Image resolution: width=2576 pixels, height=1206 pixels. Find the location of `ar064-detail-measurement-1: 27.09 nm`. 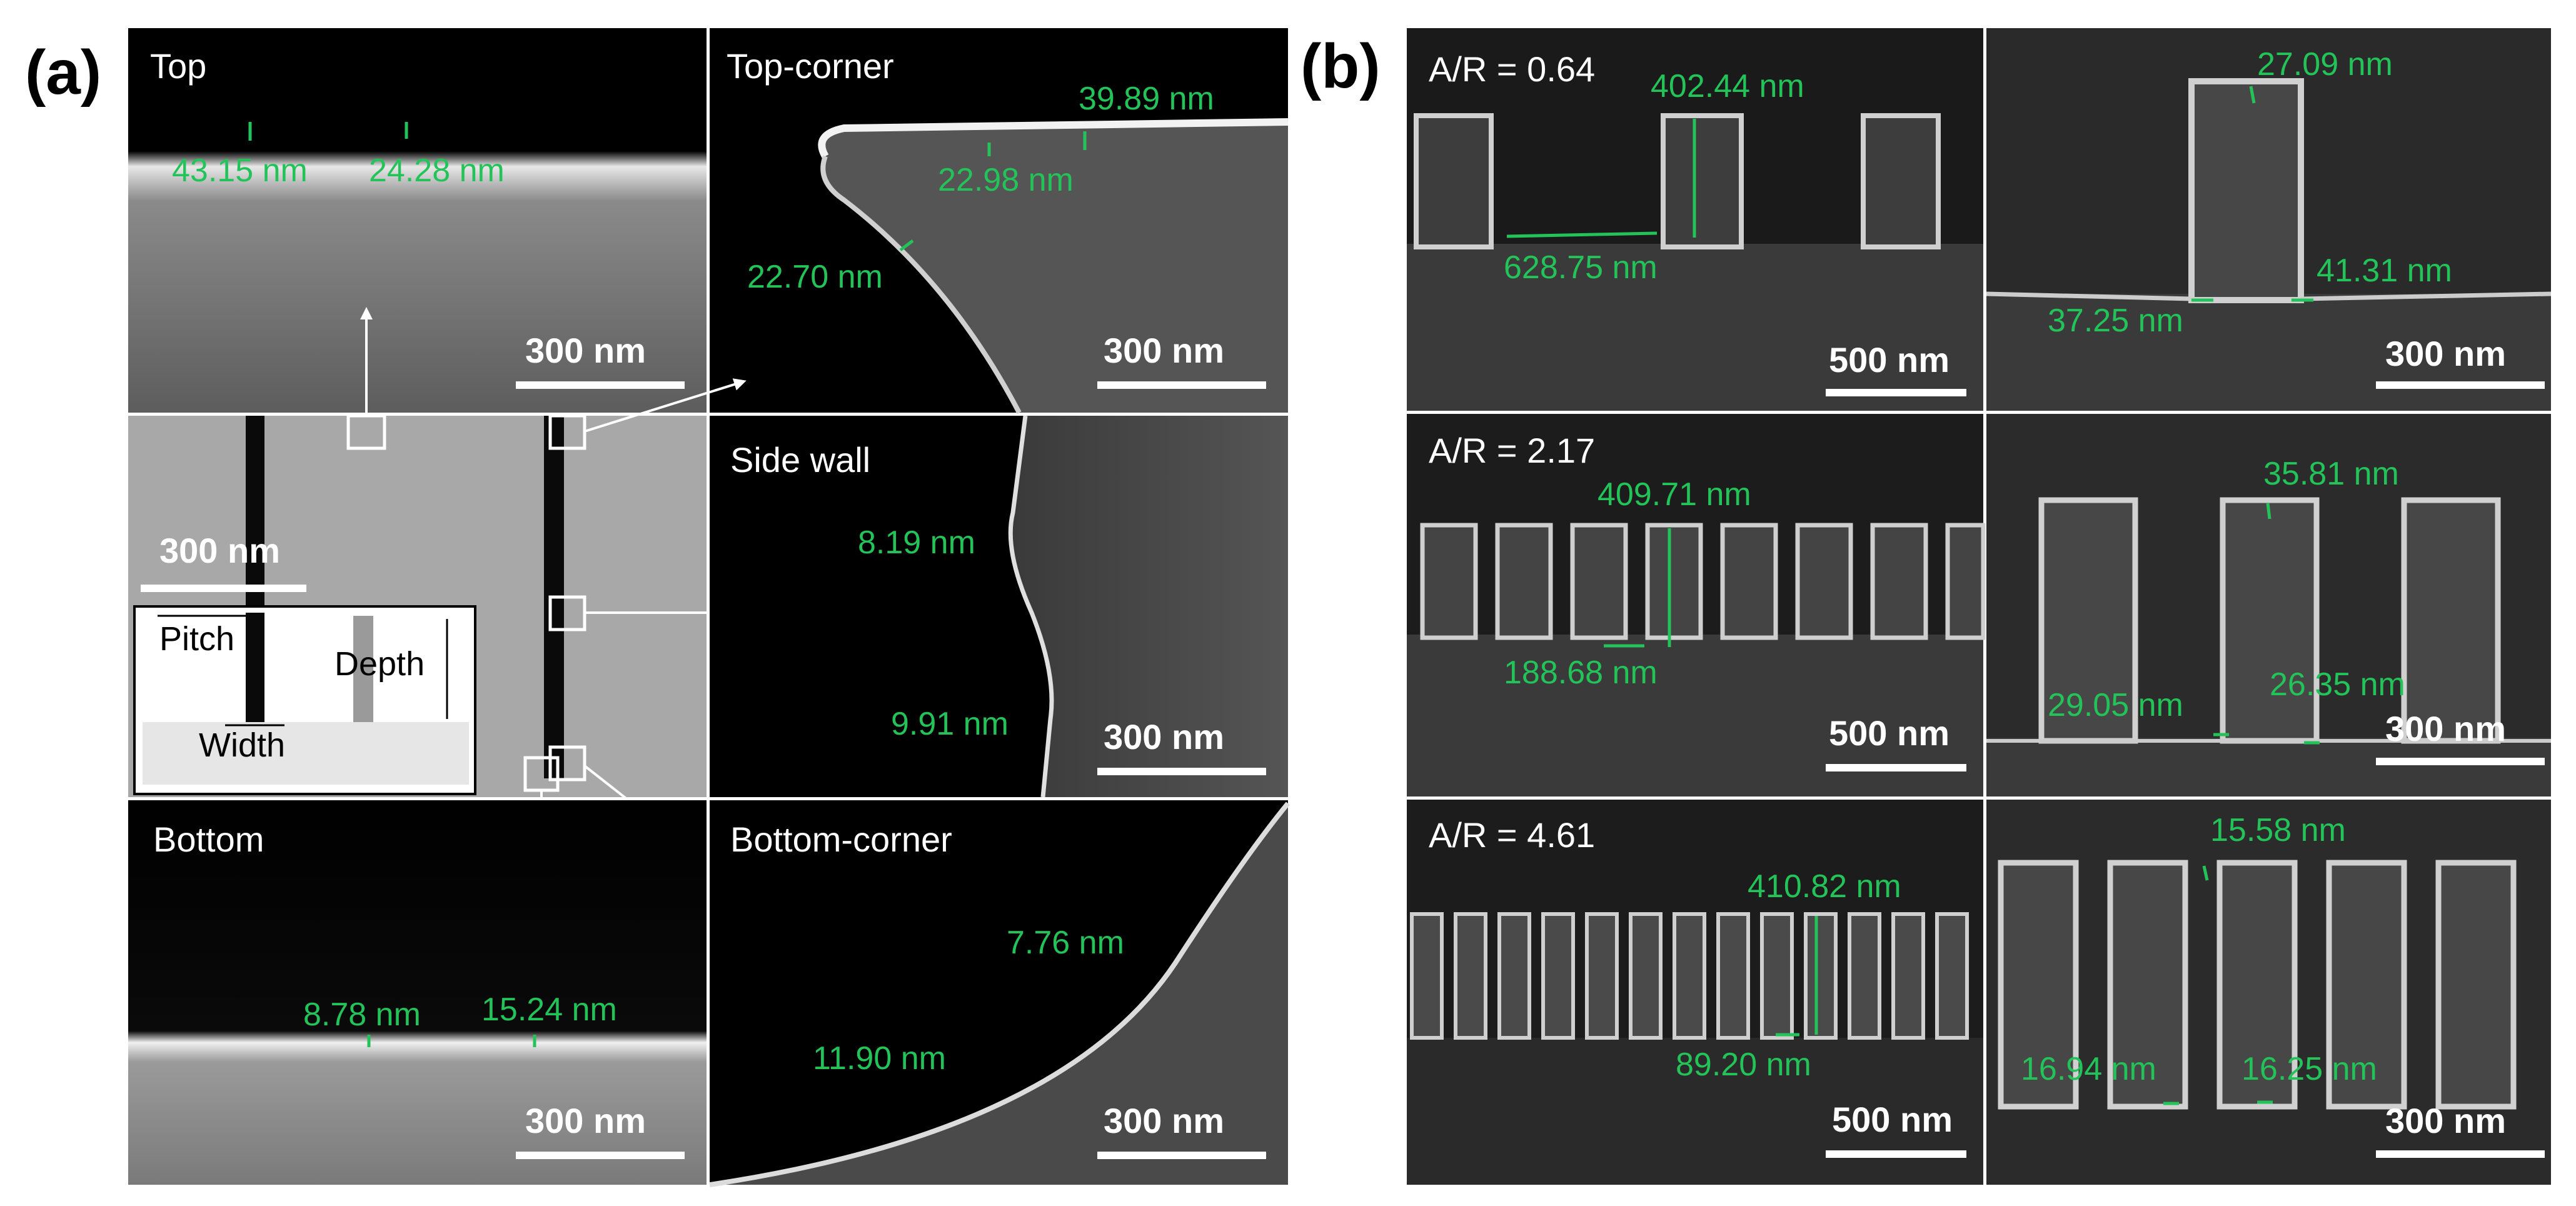

ar064-detail-measurement-1: 27.09 nm is located at coordinates (2325, 64).